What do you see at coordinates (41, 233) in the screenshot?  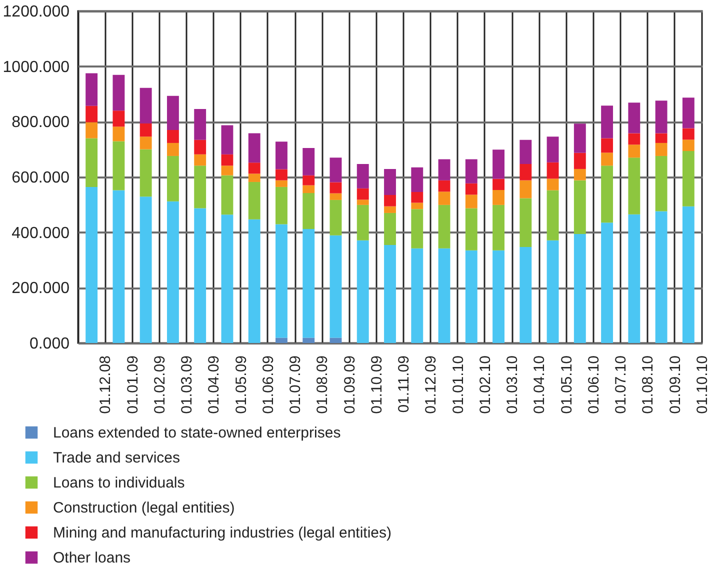 I see `y-tick-label: 400.000` at bounding box center [41, 233].